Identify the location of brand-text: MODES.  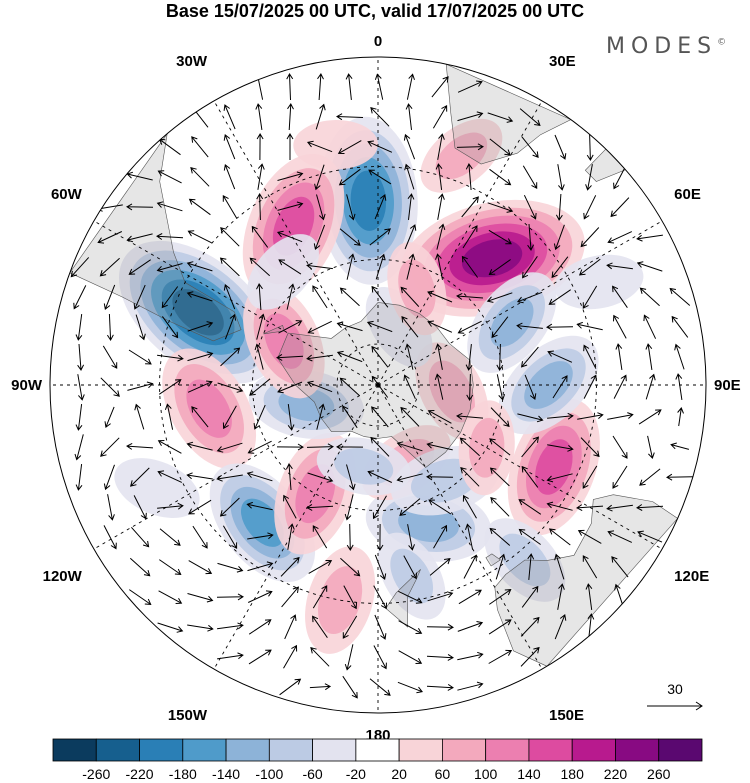
(662, 46).